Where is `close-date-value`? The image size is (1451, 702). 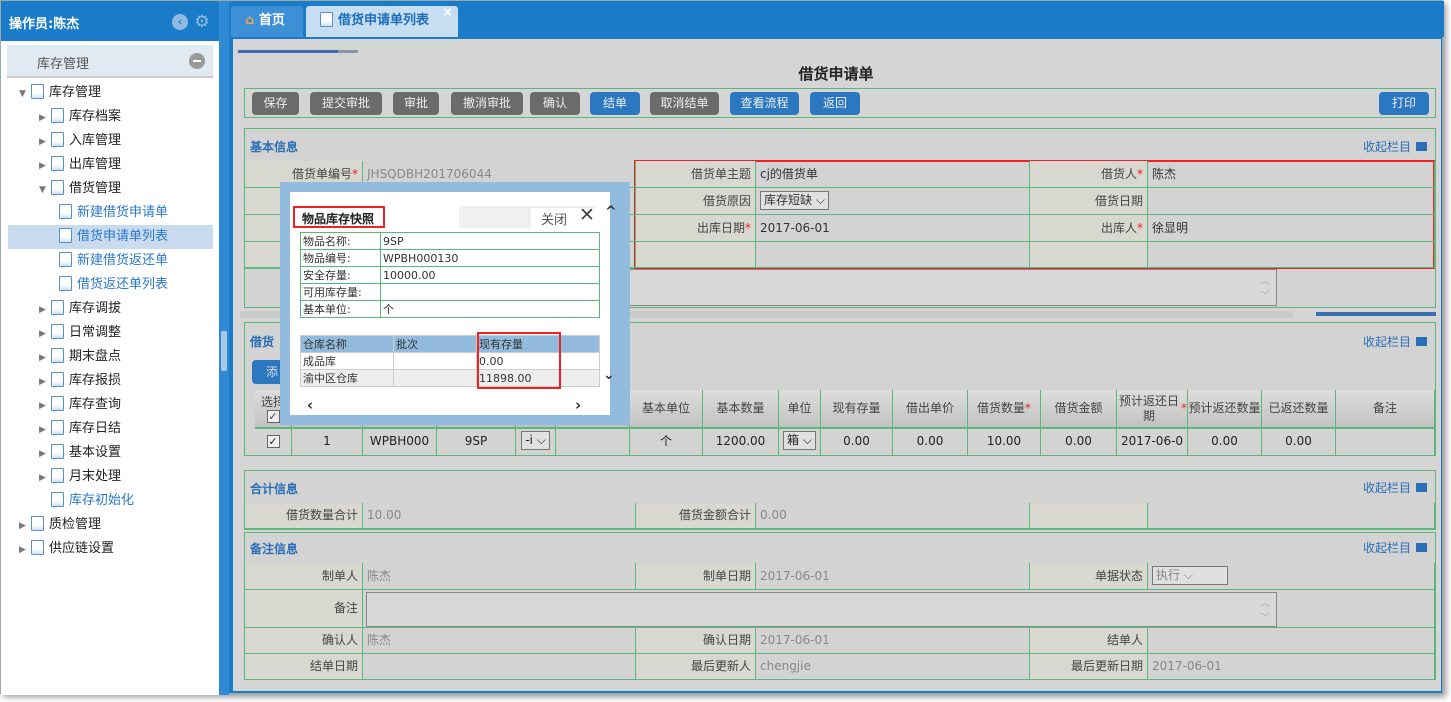
close-date-value is located at coordinates (499, 667).